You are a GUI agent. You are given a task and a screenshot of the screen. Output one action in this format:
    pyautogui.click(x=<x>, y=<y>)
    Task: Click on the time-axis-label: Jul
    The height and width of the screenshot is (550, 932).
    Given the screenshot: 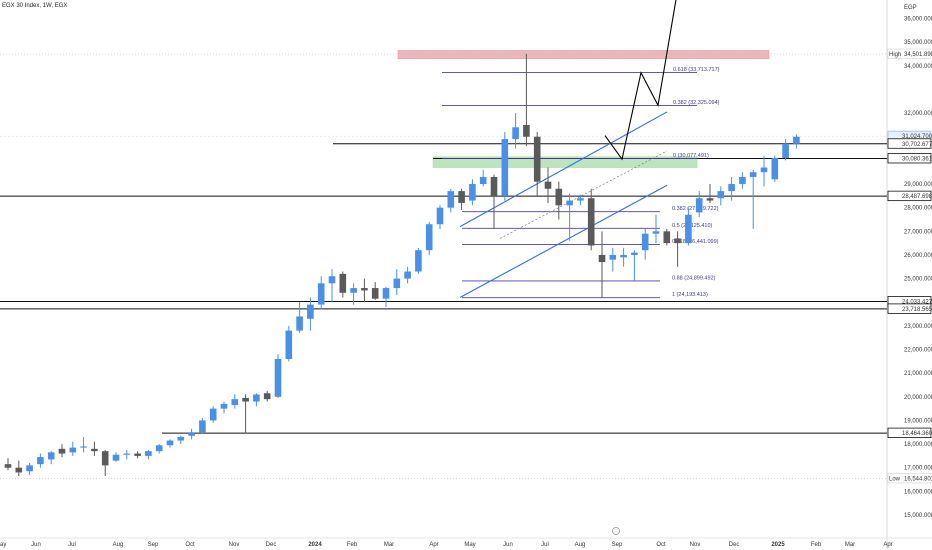 What is the action you would take?
    pyautogui.click(x=545, y=545)
    